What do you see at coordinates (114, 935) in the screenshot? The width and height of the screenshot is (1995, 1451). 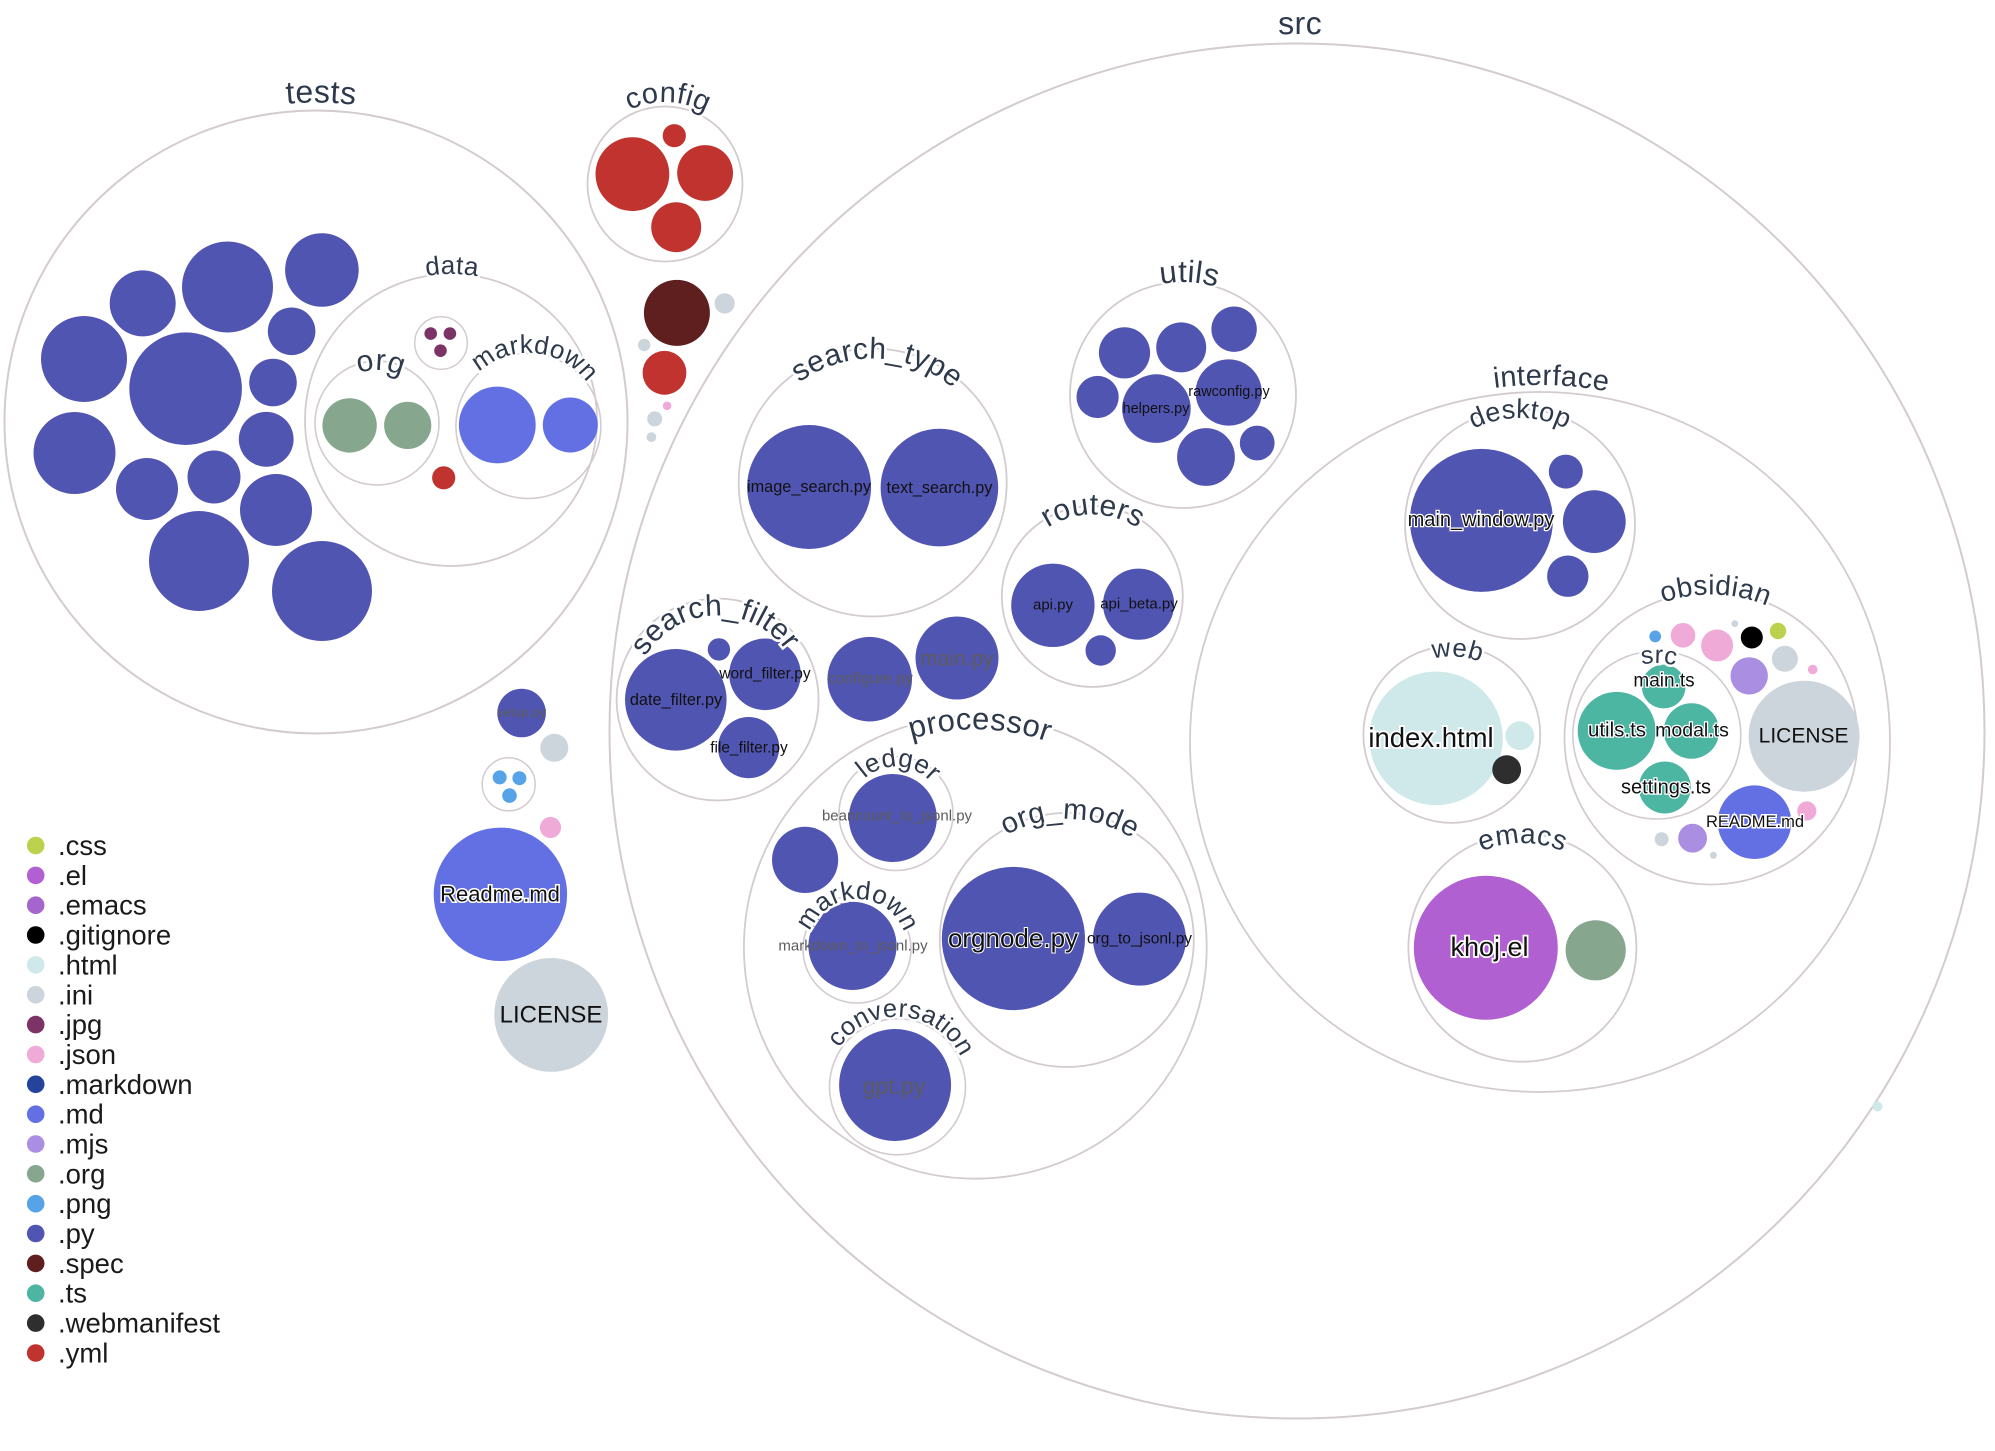 I see `svg-text: .gitignore` at bounding box center [114, 935].